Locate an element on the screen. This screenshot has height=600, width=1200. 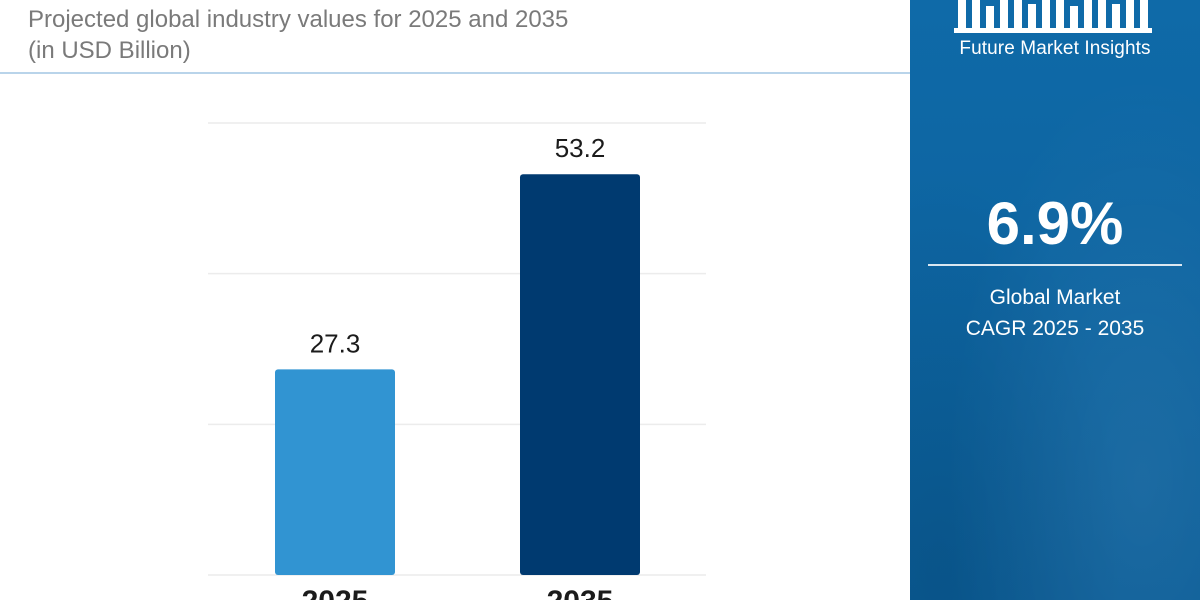
category-label-2025: 2025 is located at coordinates (335, 592).